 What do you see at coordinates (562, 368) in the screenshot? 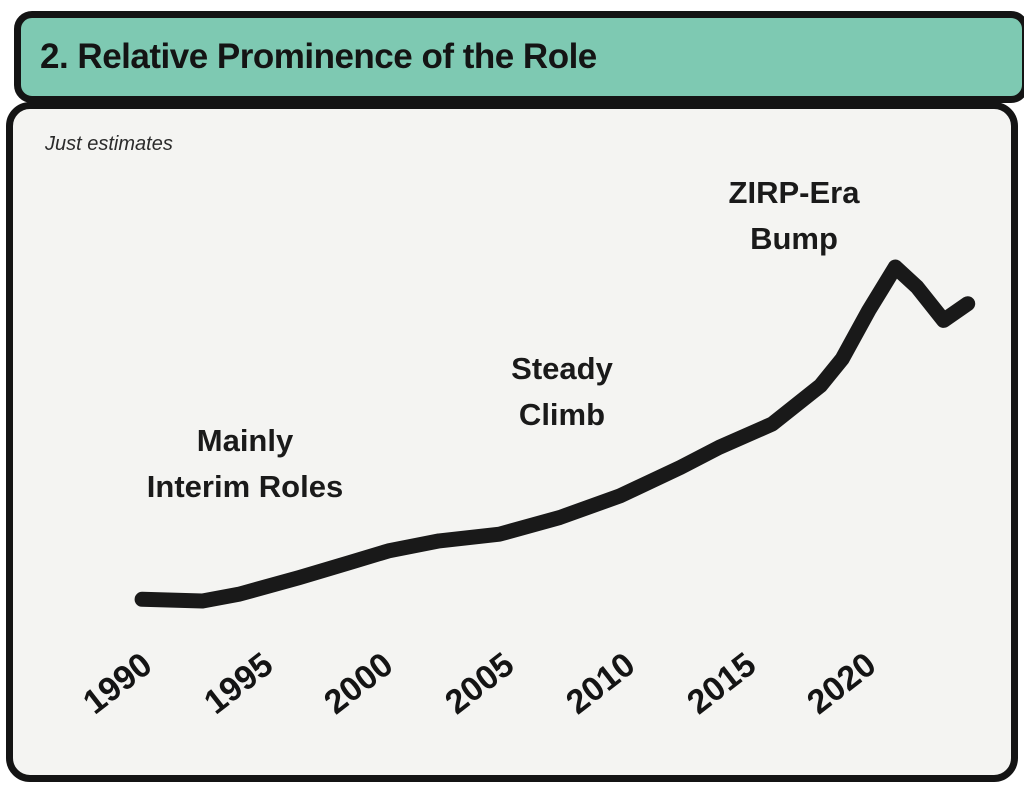
I see `annotation-line: Steady` at bounding box center [562, 368].